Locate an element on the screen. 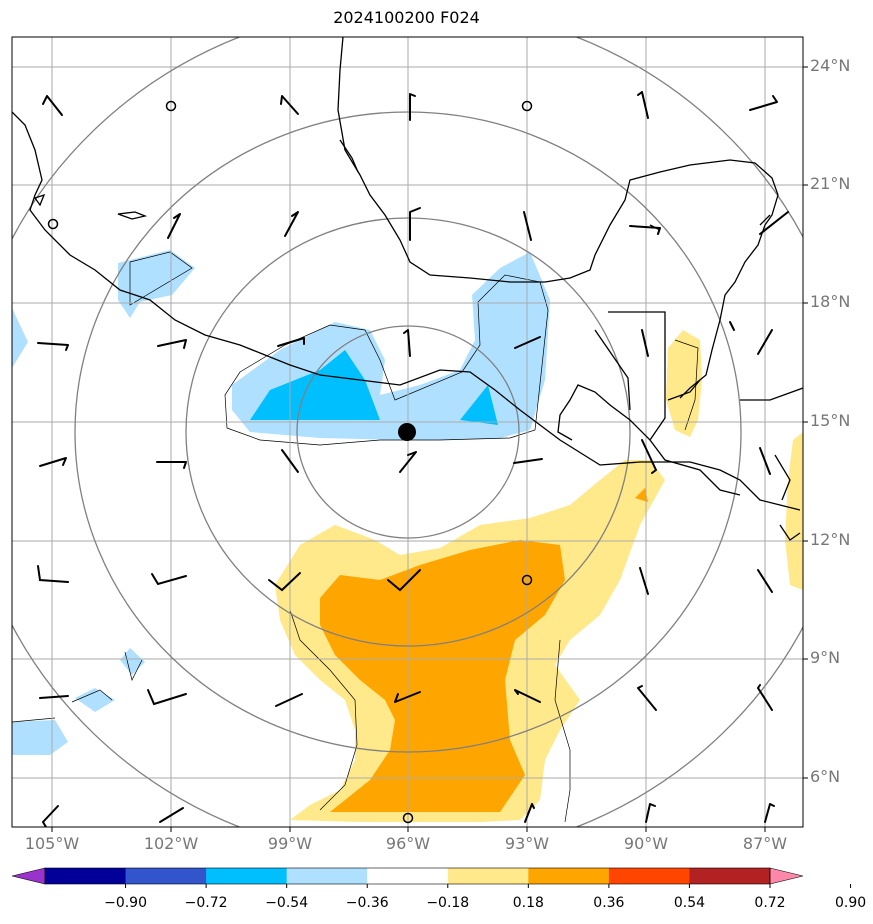 This screenshot has height=924, width=873. lon-label: 99°W is located at coordinates (290, 843).